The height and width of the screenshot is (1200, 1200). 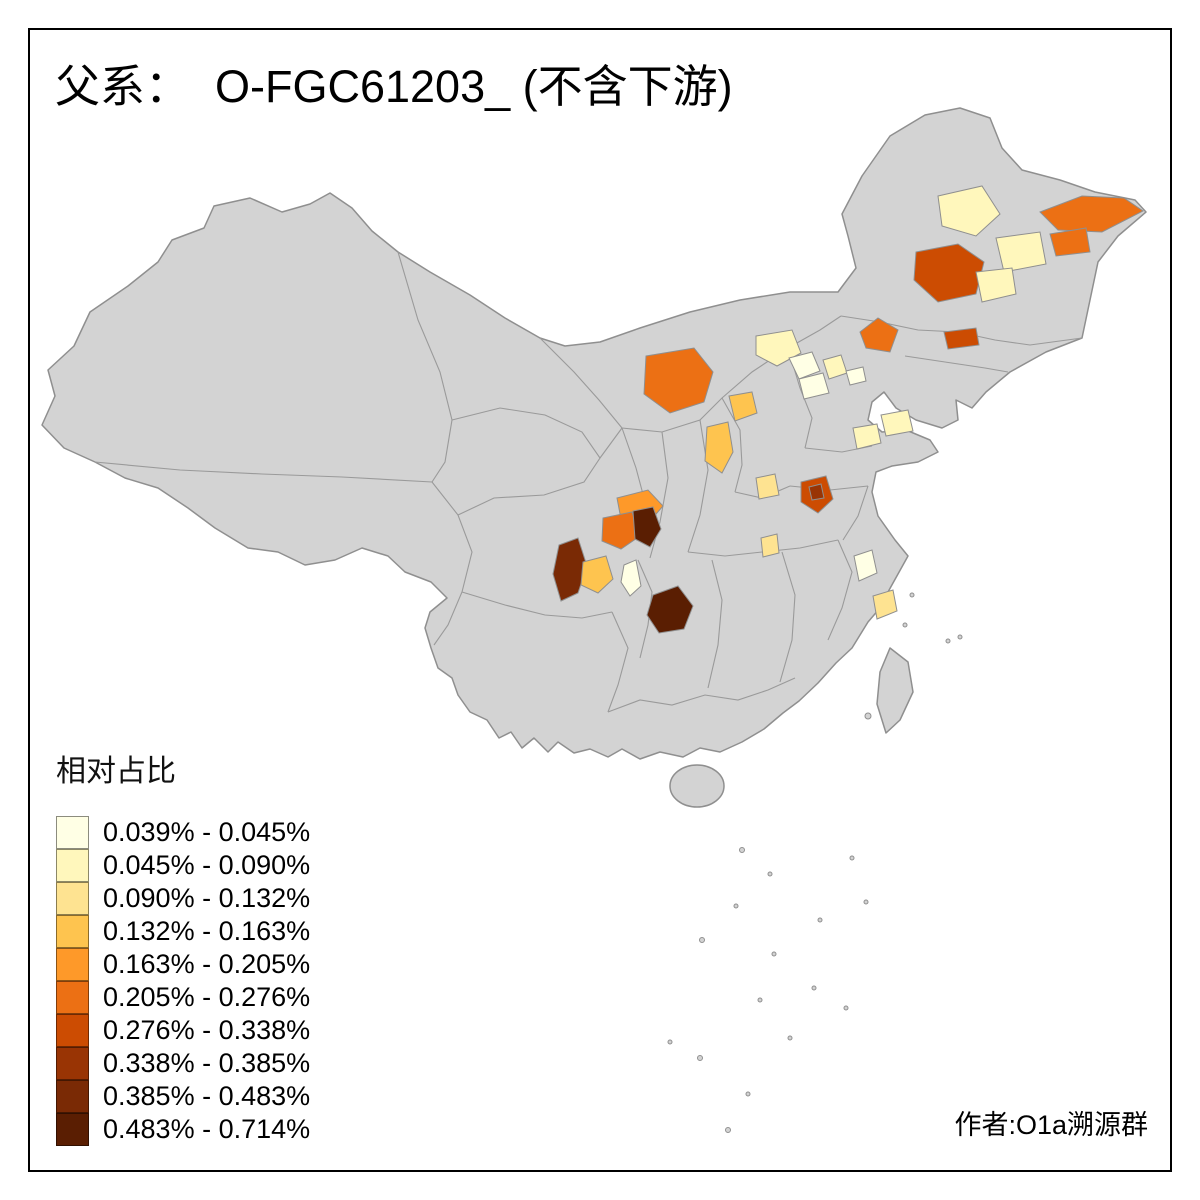 I want to click on legend-item: 0.205% - 0.276%, so click(x=183, y=997).